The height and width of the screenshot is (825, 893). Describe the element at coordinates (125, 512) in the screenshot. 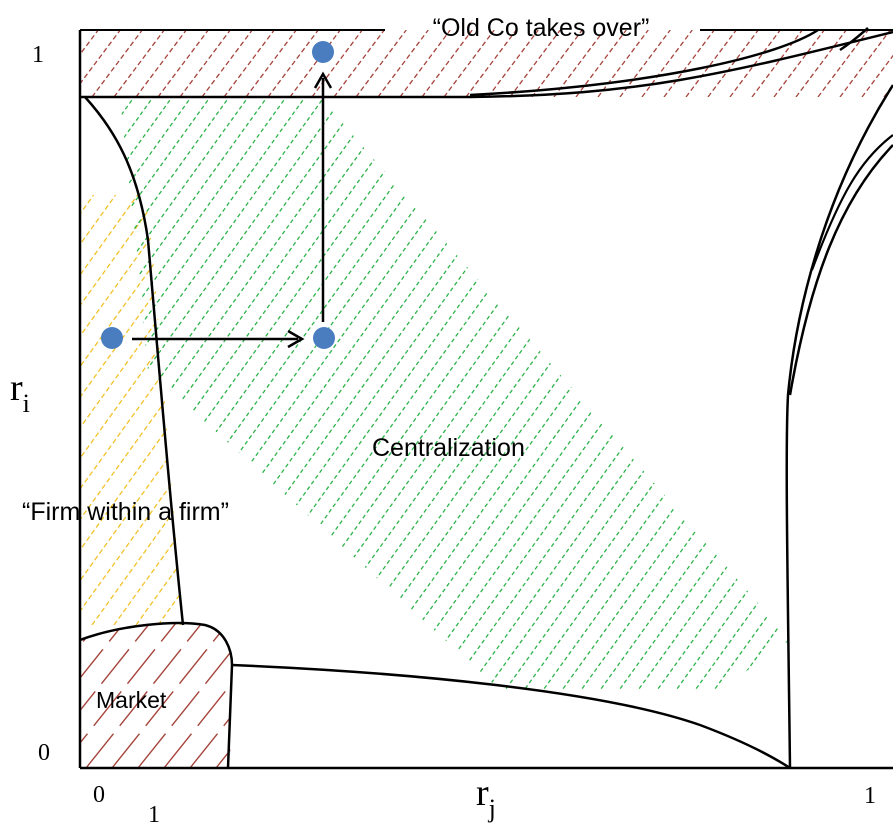

I see `firm-within-label: “Firm within a firm”` at that location.